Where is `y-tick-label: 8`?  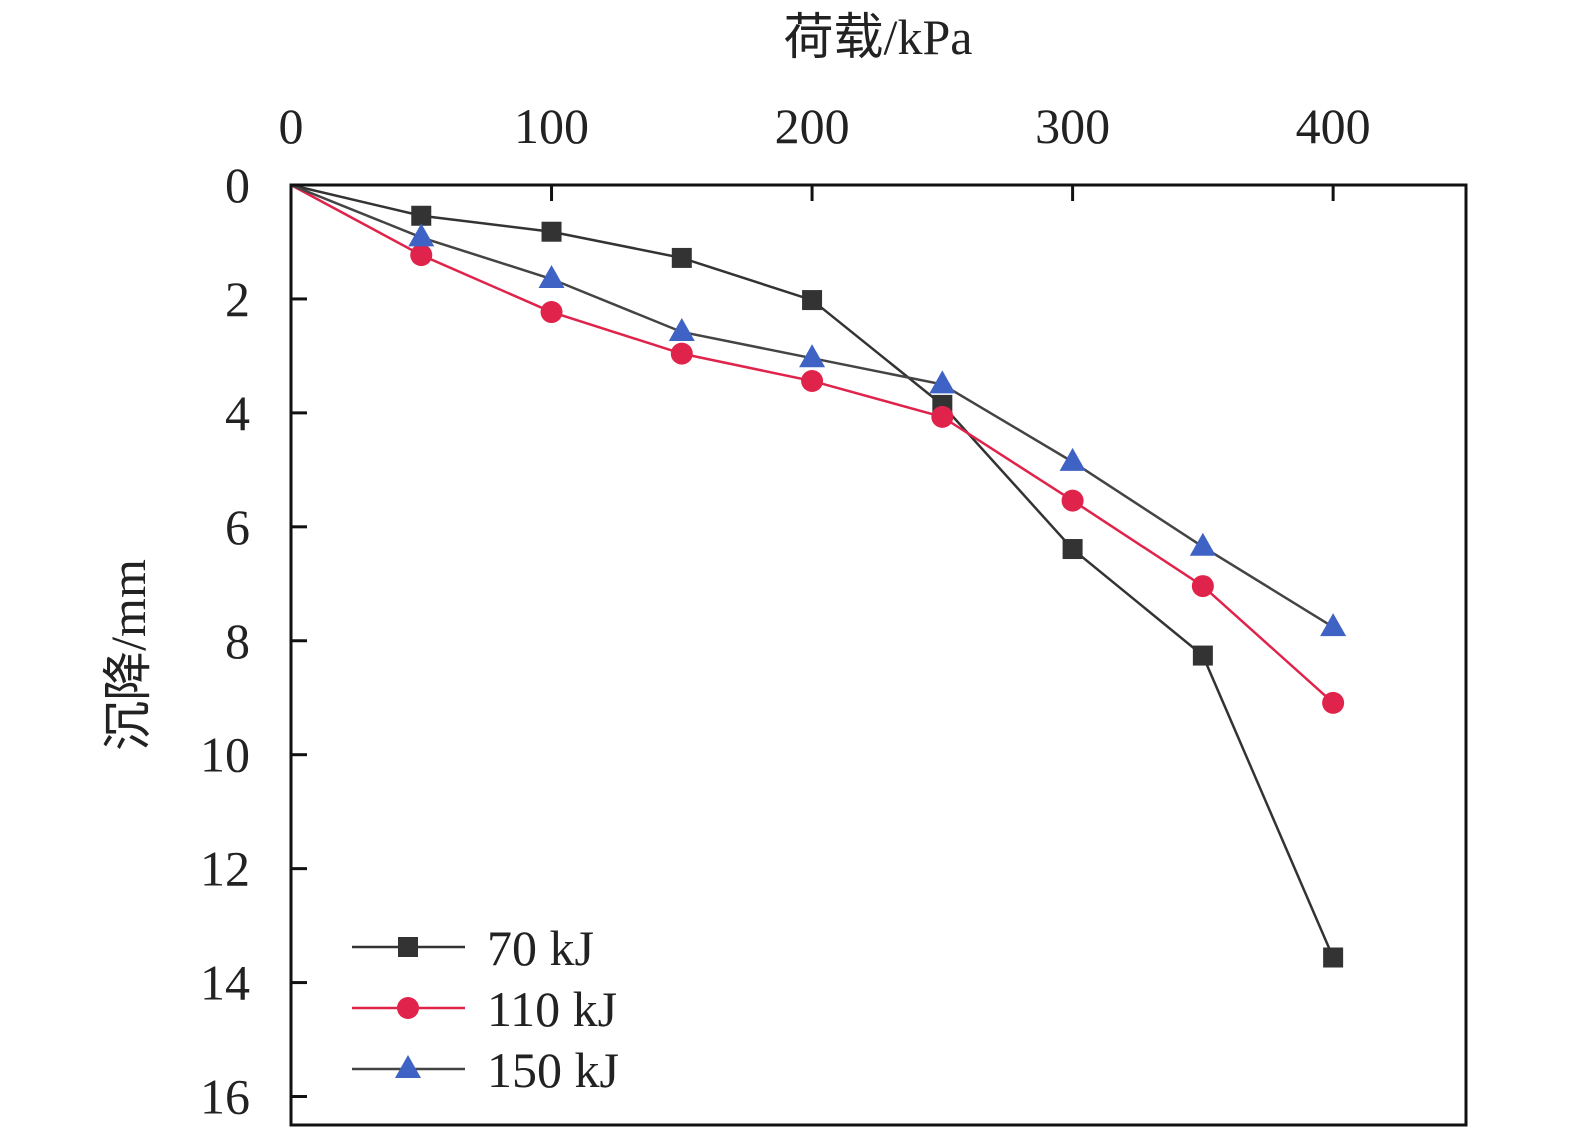 y-tick-label: 8 is located at coordinates (237, 641).